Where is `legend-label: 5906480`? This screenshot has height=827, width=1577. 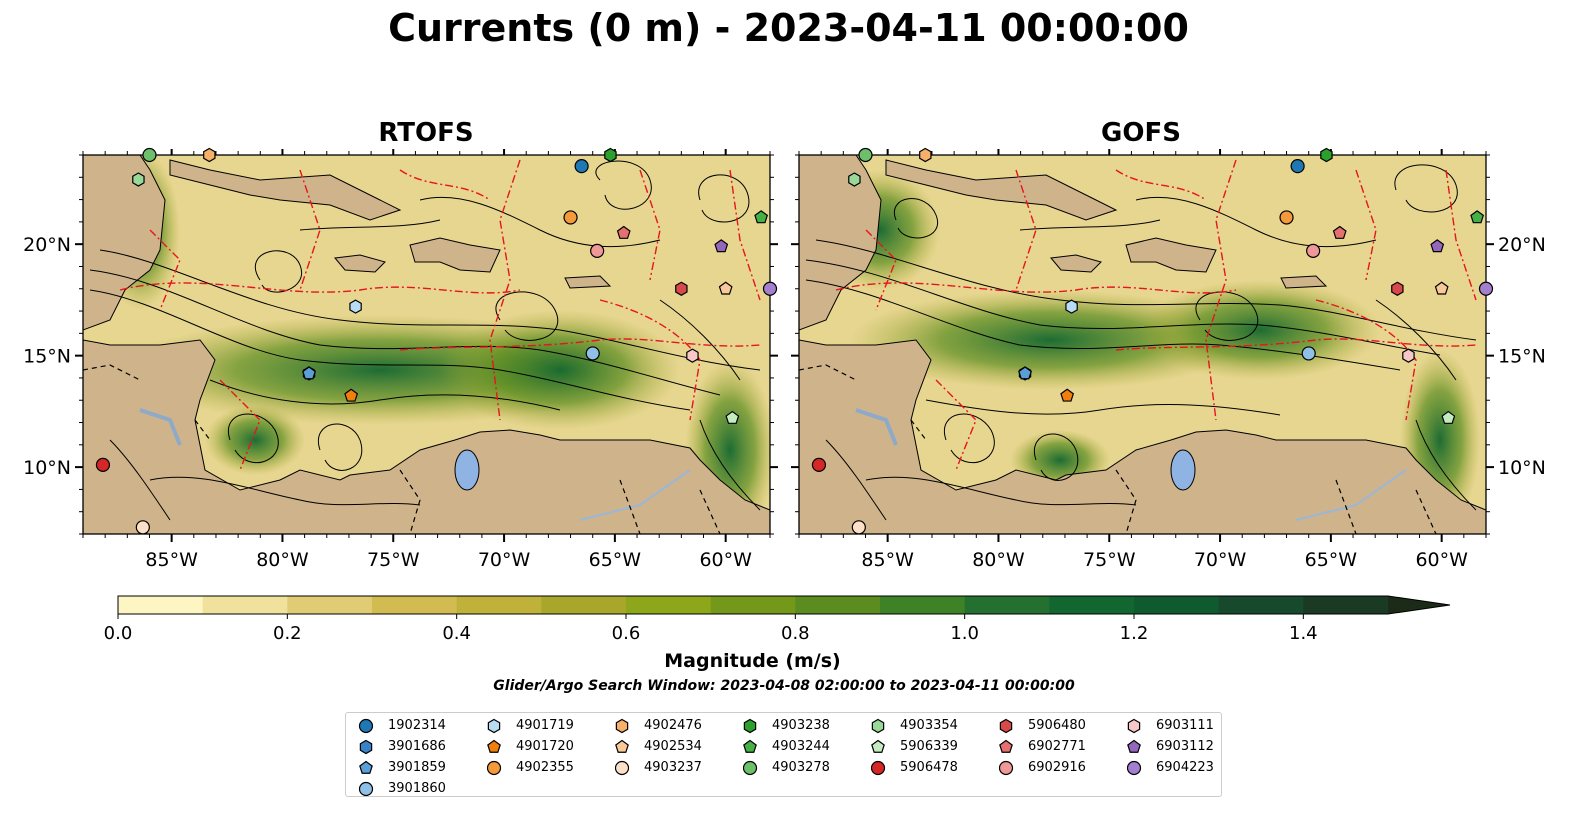
legend-label: 5906480 is located at coordinates (1057, 725).